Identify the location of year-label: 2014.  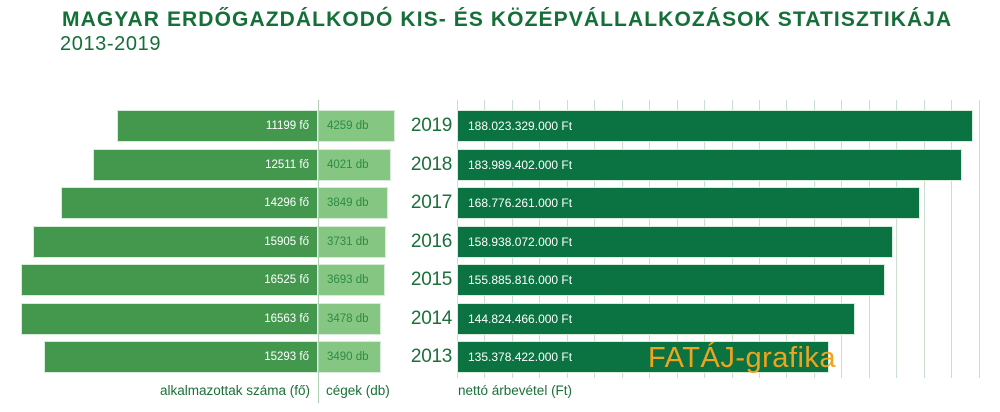
(431, 318).